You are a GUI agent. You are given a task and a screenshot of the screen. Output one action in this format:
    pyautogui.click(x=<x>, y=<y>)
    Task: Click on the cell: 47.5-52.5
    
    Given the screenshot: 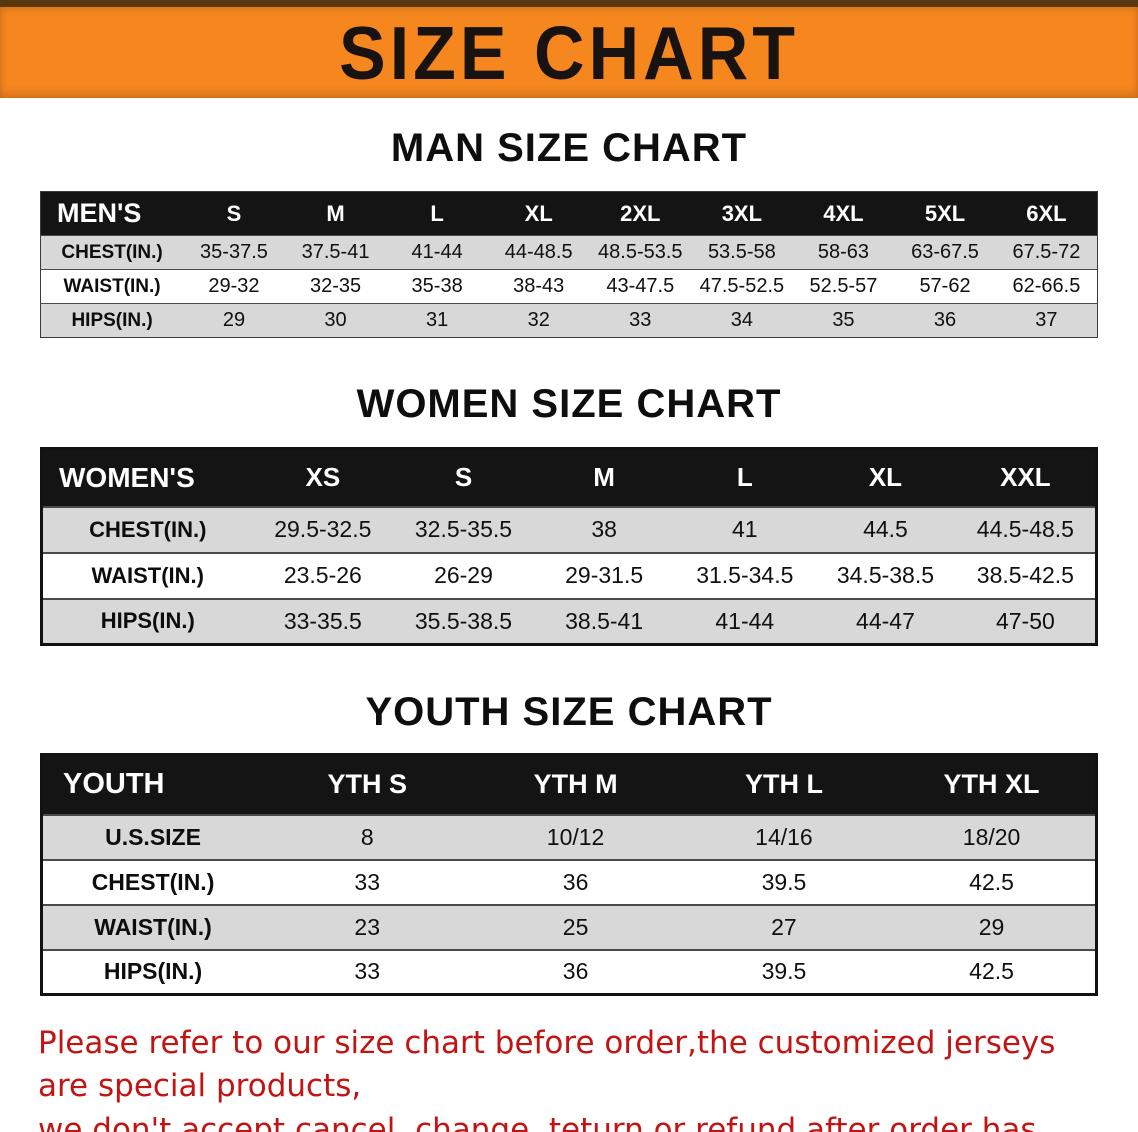 What is the action you would take?
    pyautogui.click(x=742, y=286)
    